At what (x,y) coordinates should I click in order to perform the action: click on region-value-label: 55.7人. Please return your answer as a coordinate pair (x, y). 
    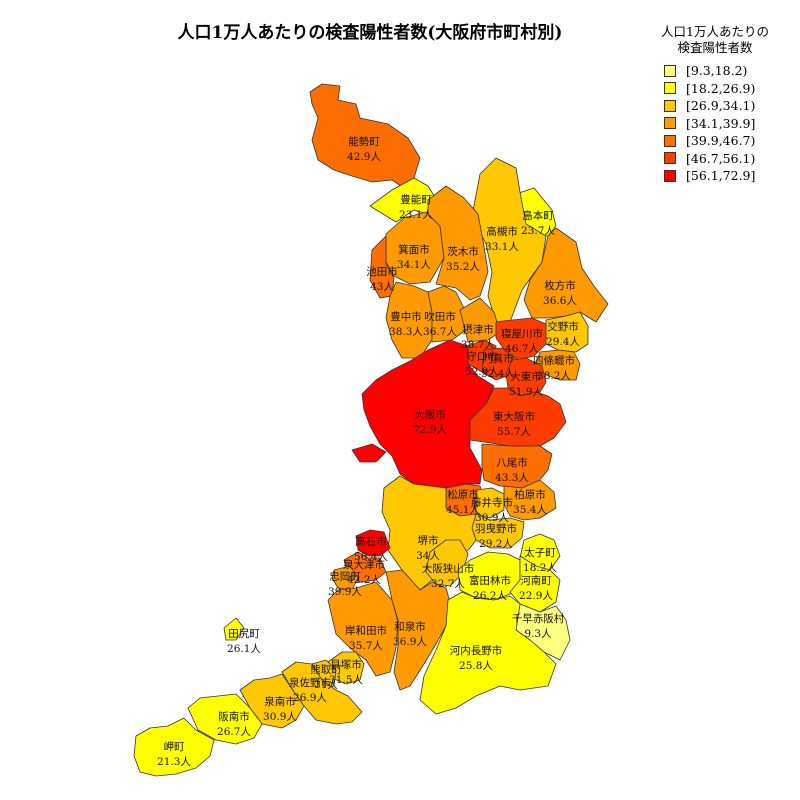
    Looking at the image, I should click on (514, 432).